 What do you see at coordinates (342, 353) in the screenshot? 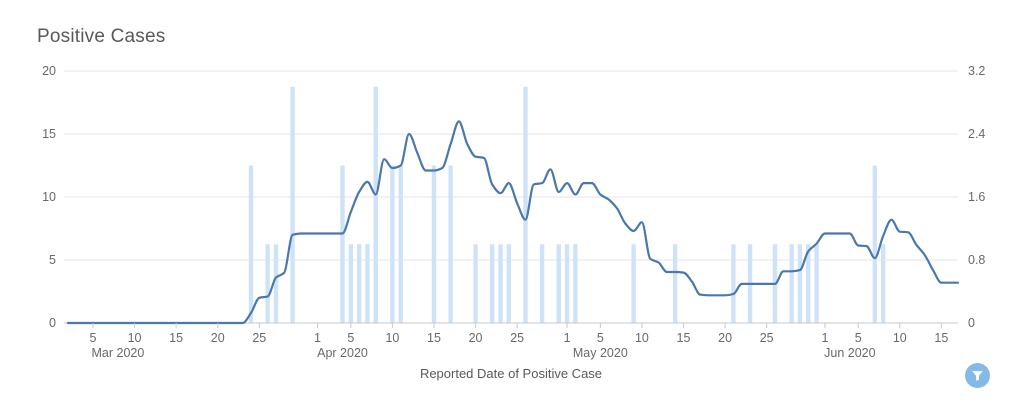
I see `month-label: Apr 2020` at bounding box center [342, 353].